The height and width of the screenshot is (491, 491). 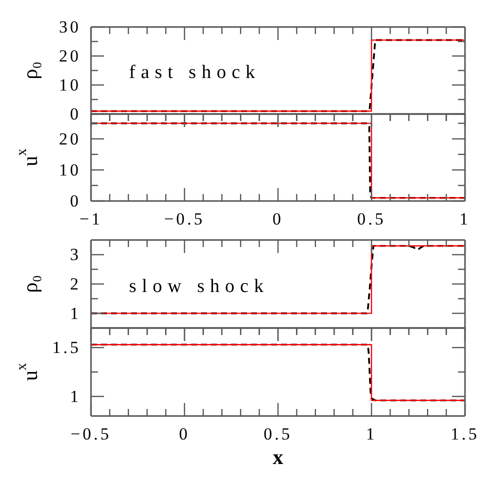 I want to click on annotation: fast shock, so click(x=195, y=72).